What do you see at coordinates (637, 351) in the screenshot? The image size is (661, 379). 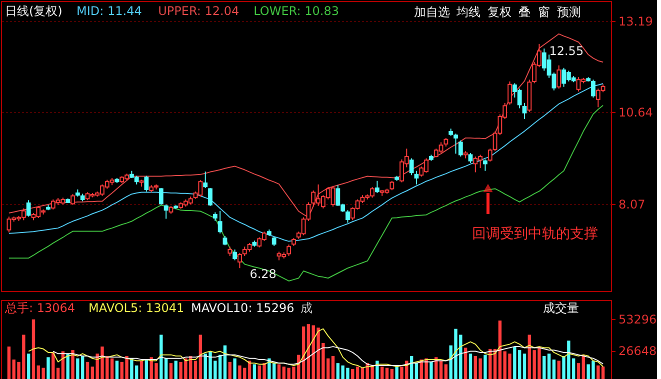 I see `y-tick-label: 26648` at bounding box center [637, 351].